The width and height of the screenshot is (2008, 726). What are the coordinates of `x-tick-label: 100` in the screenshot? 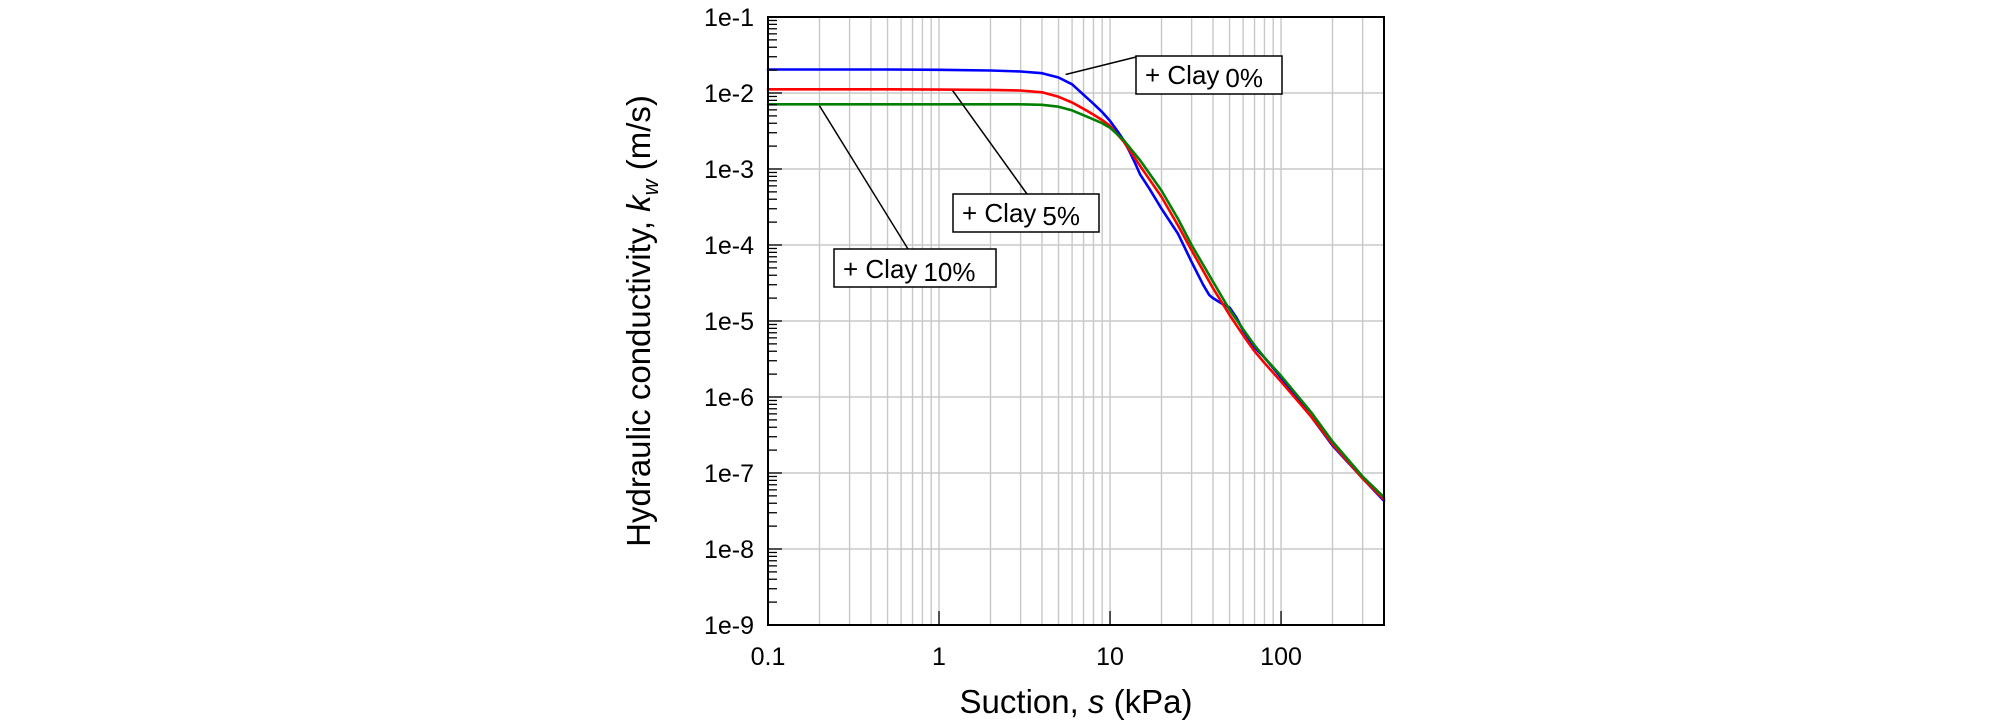 It's located at (1281, 657).